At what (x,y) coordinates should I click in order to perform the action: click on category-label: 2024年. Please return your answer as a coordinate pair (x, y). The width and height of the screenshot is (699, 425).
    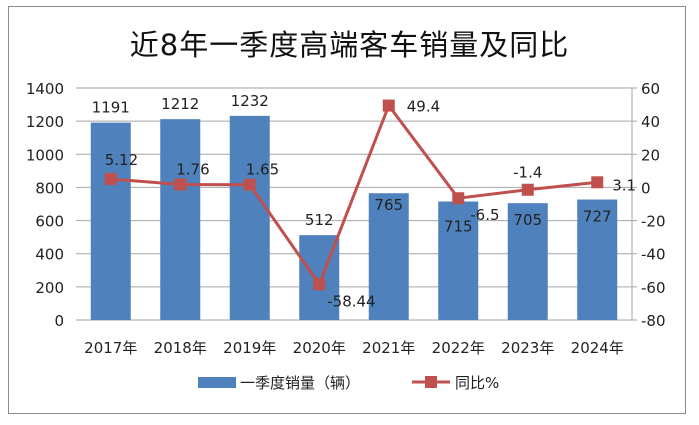
    Looking at the image, I should click on (597, 348).